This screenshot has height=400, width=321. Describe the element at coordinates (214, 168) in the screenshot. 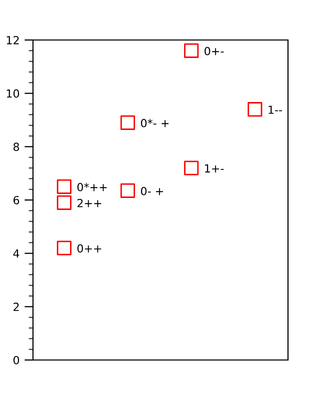

I see `annotation: 1+-` at that location.